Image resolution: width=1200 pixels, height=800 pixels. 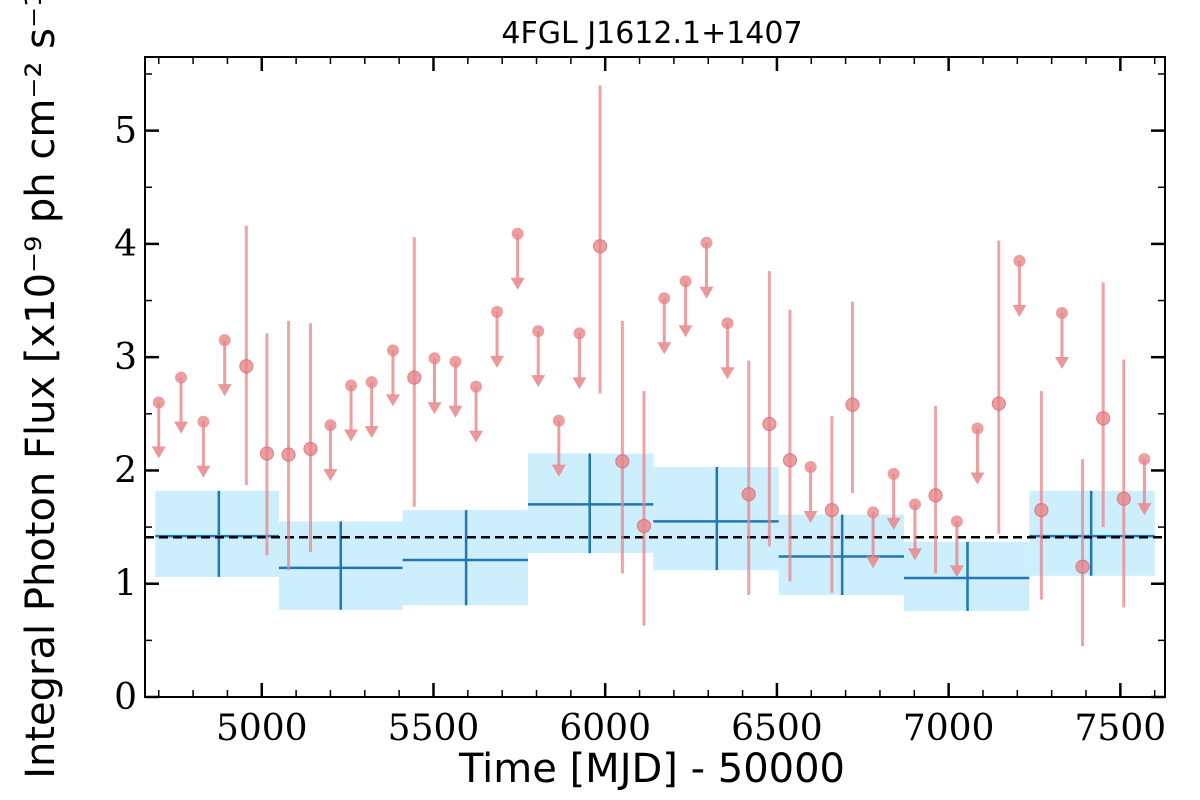 What do you see at coordinates (41, 389) in the screenshot?
I see `y-axis-title: Integral Photon Flux [x10⁻⁹ ph cm⁻² s⁻¹]` at bounding box center [41, 389].